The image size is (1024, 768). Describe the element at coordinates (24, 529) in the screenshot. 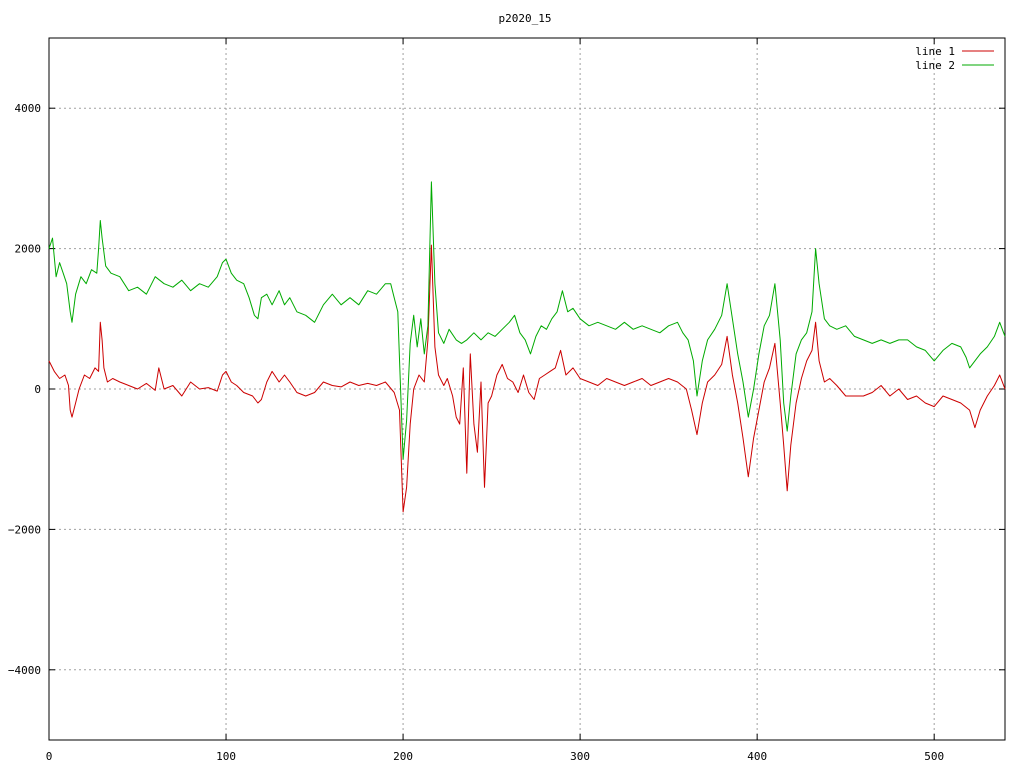

I see `y-tick-label: −2000` at that location.